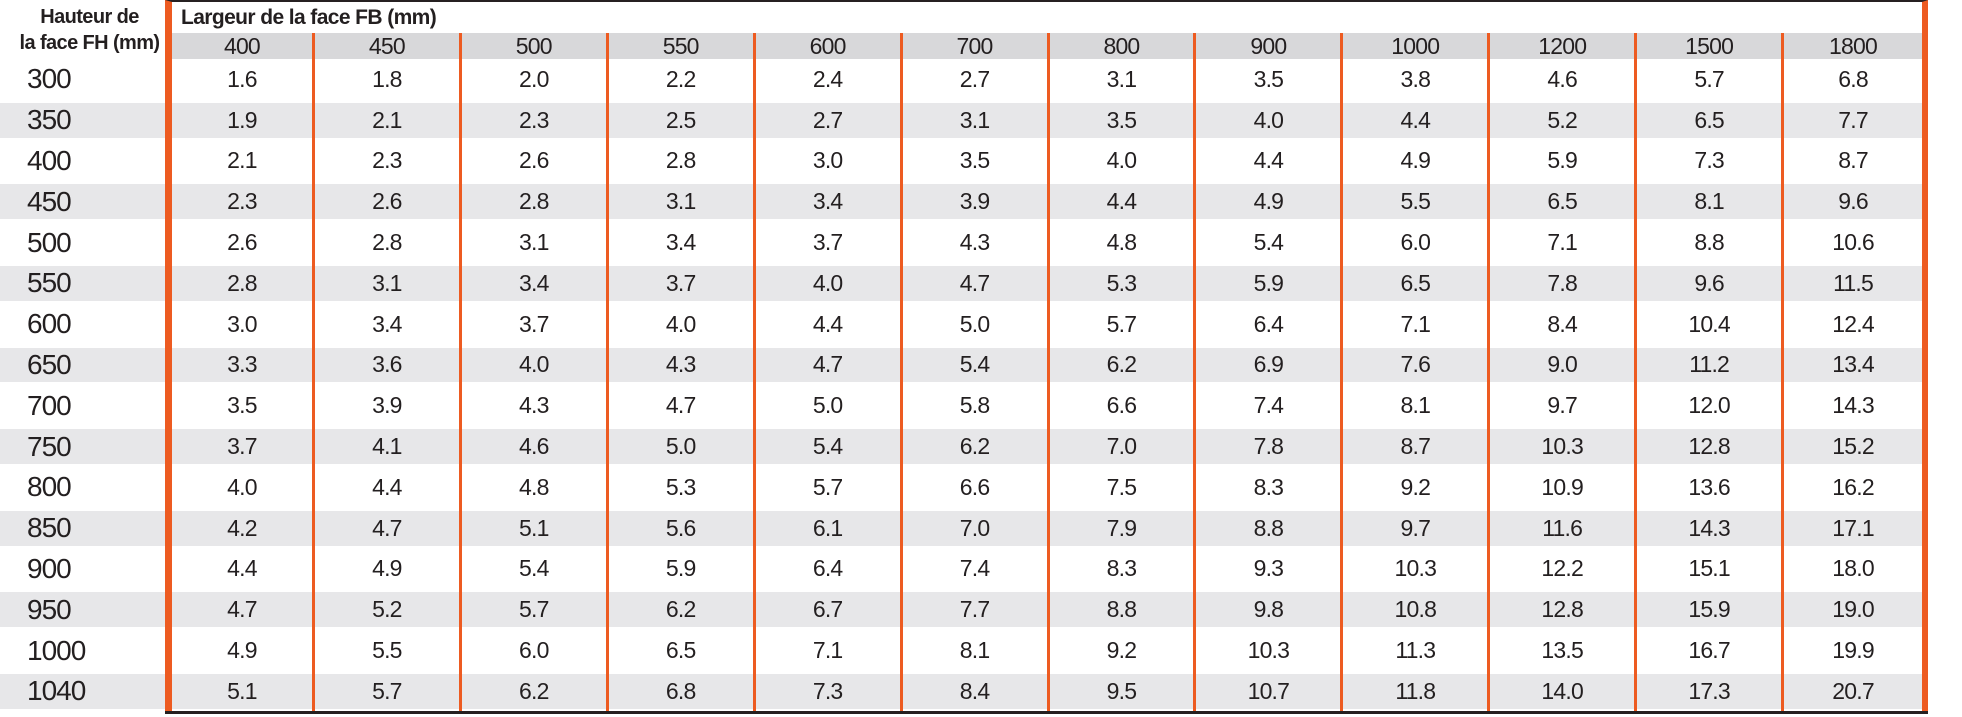 This screenshot has height=717, width=1962. Describe the element at coordinates (1854, 569) in the screenshot. I see `table-cell: 18.0` at that location.